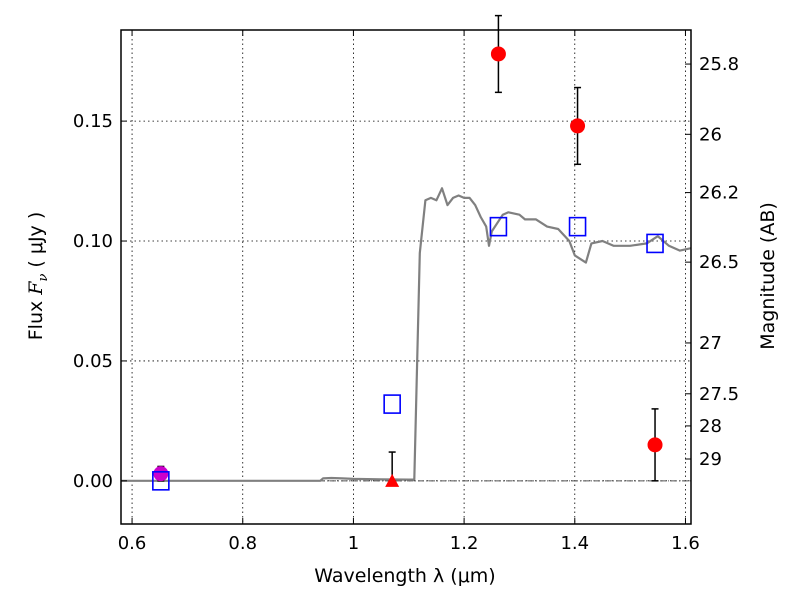 The image size is (800, 600). What do you see at coordinates (719, 64) in the screenshot?
I see `y2-tick-label: 25.8` at bounding box center [719, 64].